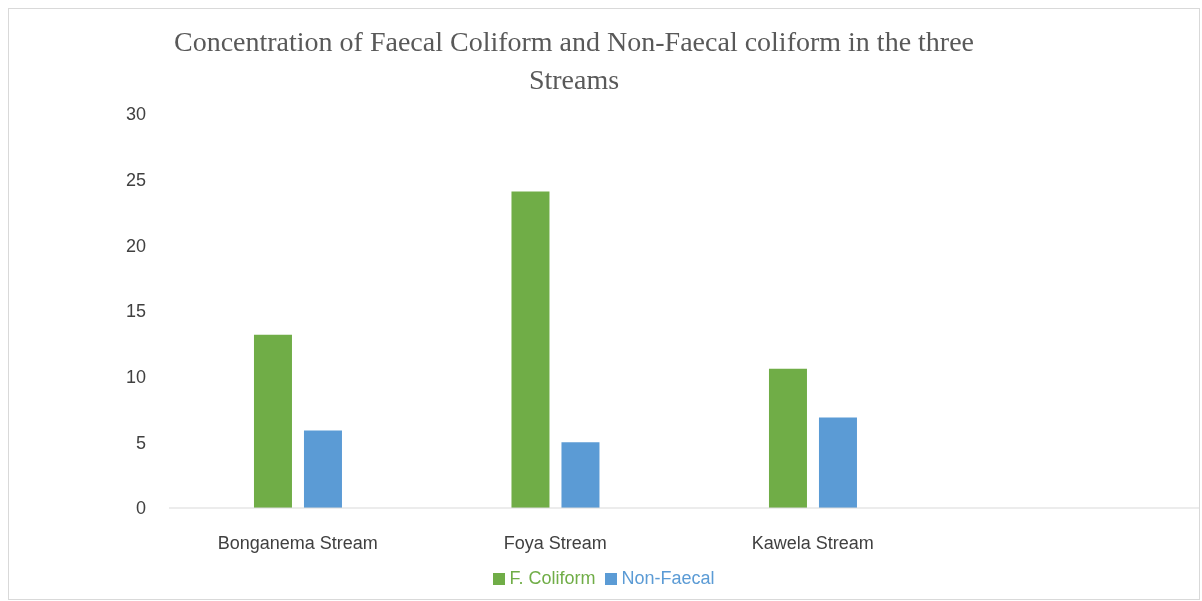 The image size is (1202, 601). Describe the element at coordinates (135, 180) in the screenshot. I see `y-tick-label: 25` at that location.